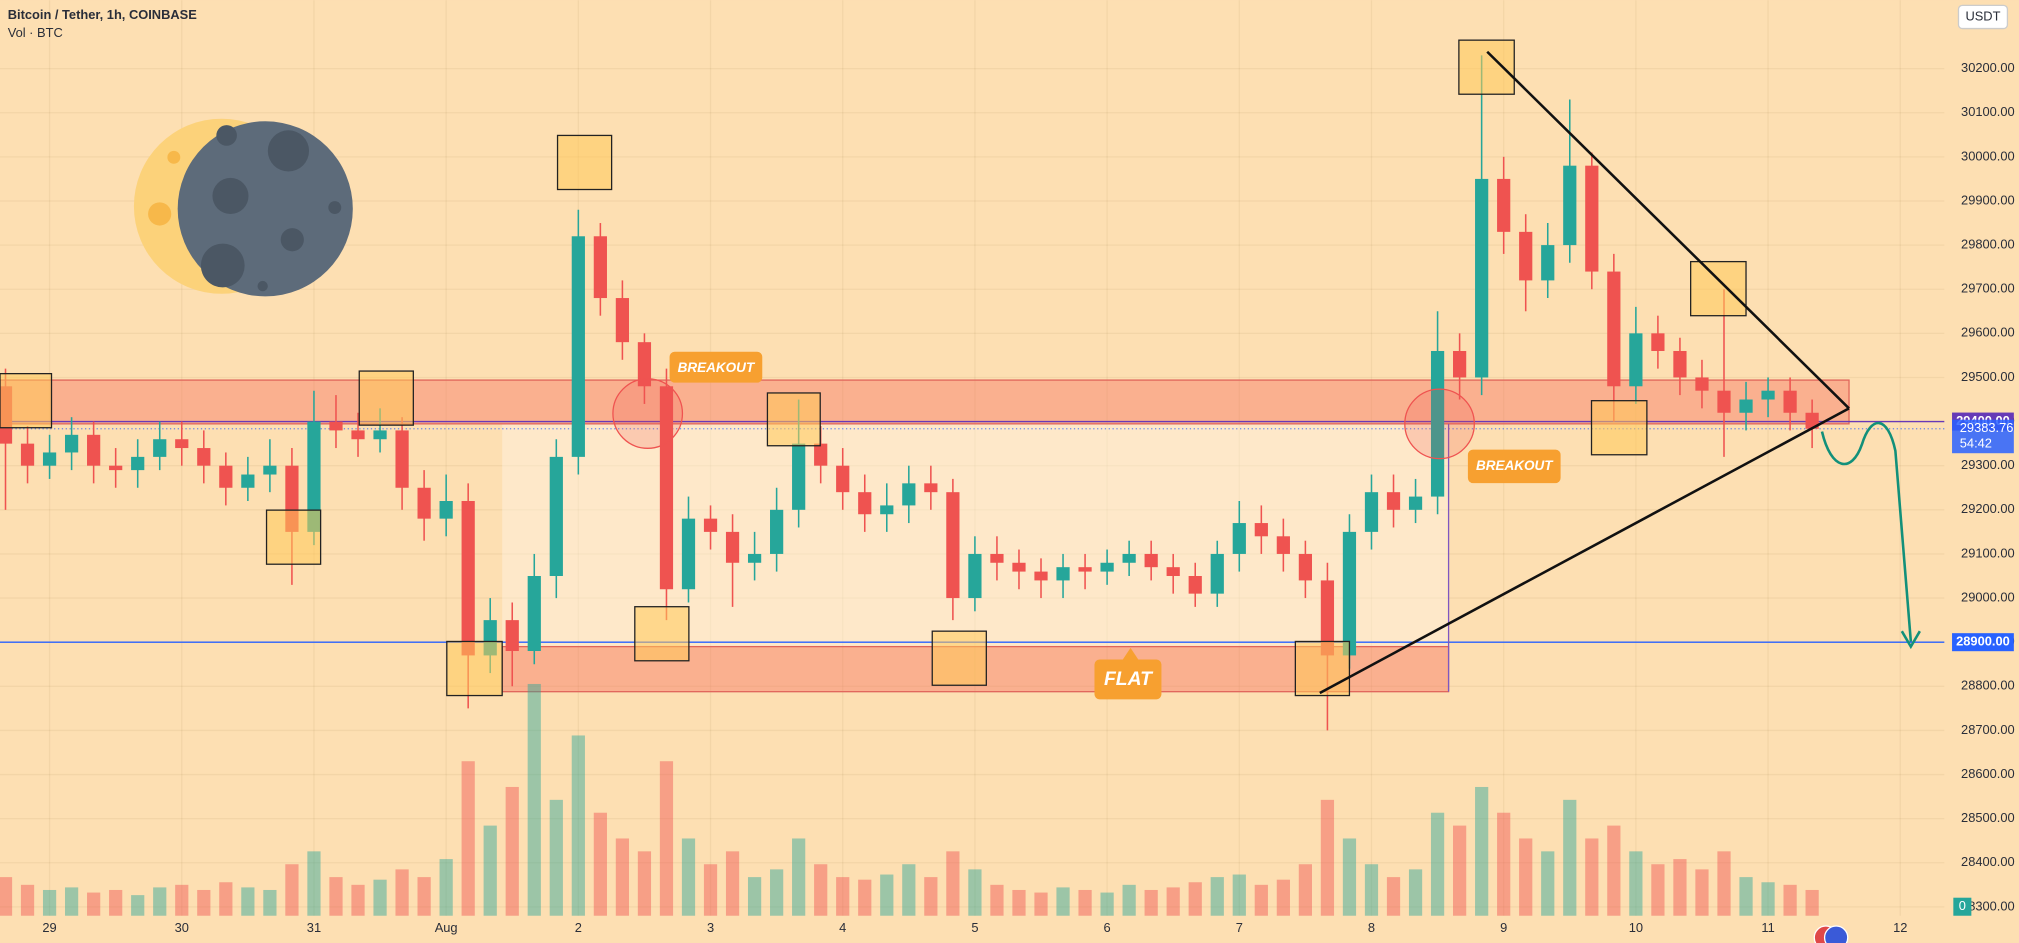  I want to click on currency-button, so click(1983, 17).